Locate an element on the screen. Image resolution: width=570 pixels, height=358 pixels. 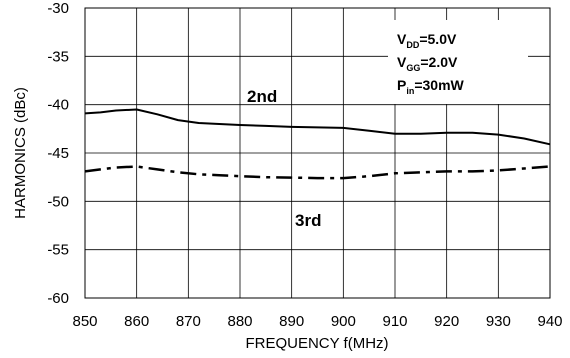
y-tick-labels: -30 -35 -40 -45 -50 -55 -60 is located at coordinates (58, 153).